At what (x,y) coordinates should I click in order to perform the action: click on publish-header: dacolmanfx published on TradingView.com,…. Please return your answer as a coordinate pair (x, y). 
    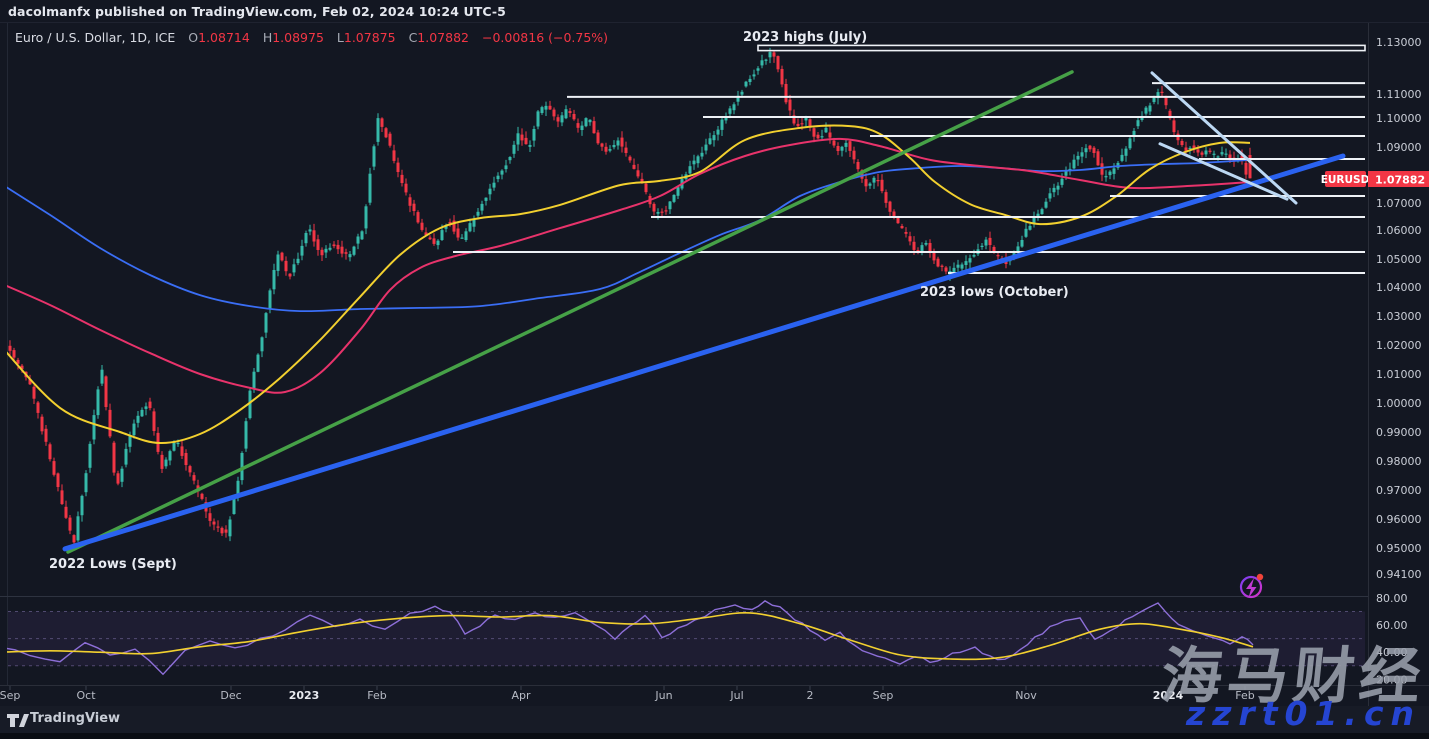
    Looking at the image, I should click on (257, 11).